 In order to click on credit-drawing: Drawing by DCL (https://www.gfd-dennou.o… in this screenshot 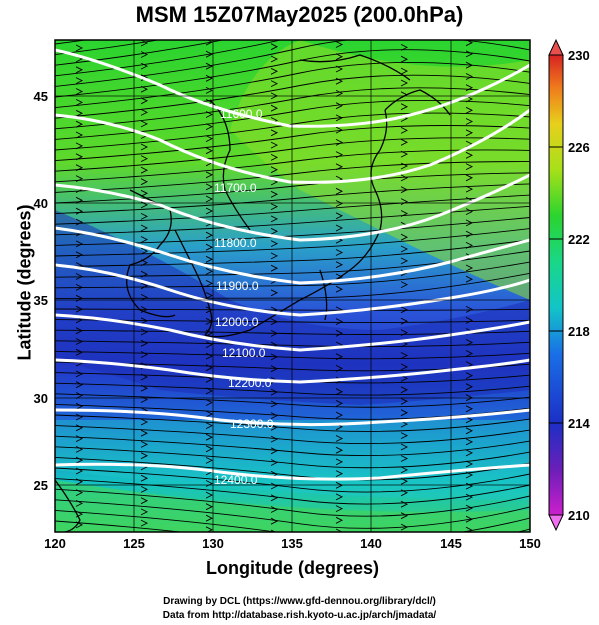, I will do `click(299, 601)`.